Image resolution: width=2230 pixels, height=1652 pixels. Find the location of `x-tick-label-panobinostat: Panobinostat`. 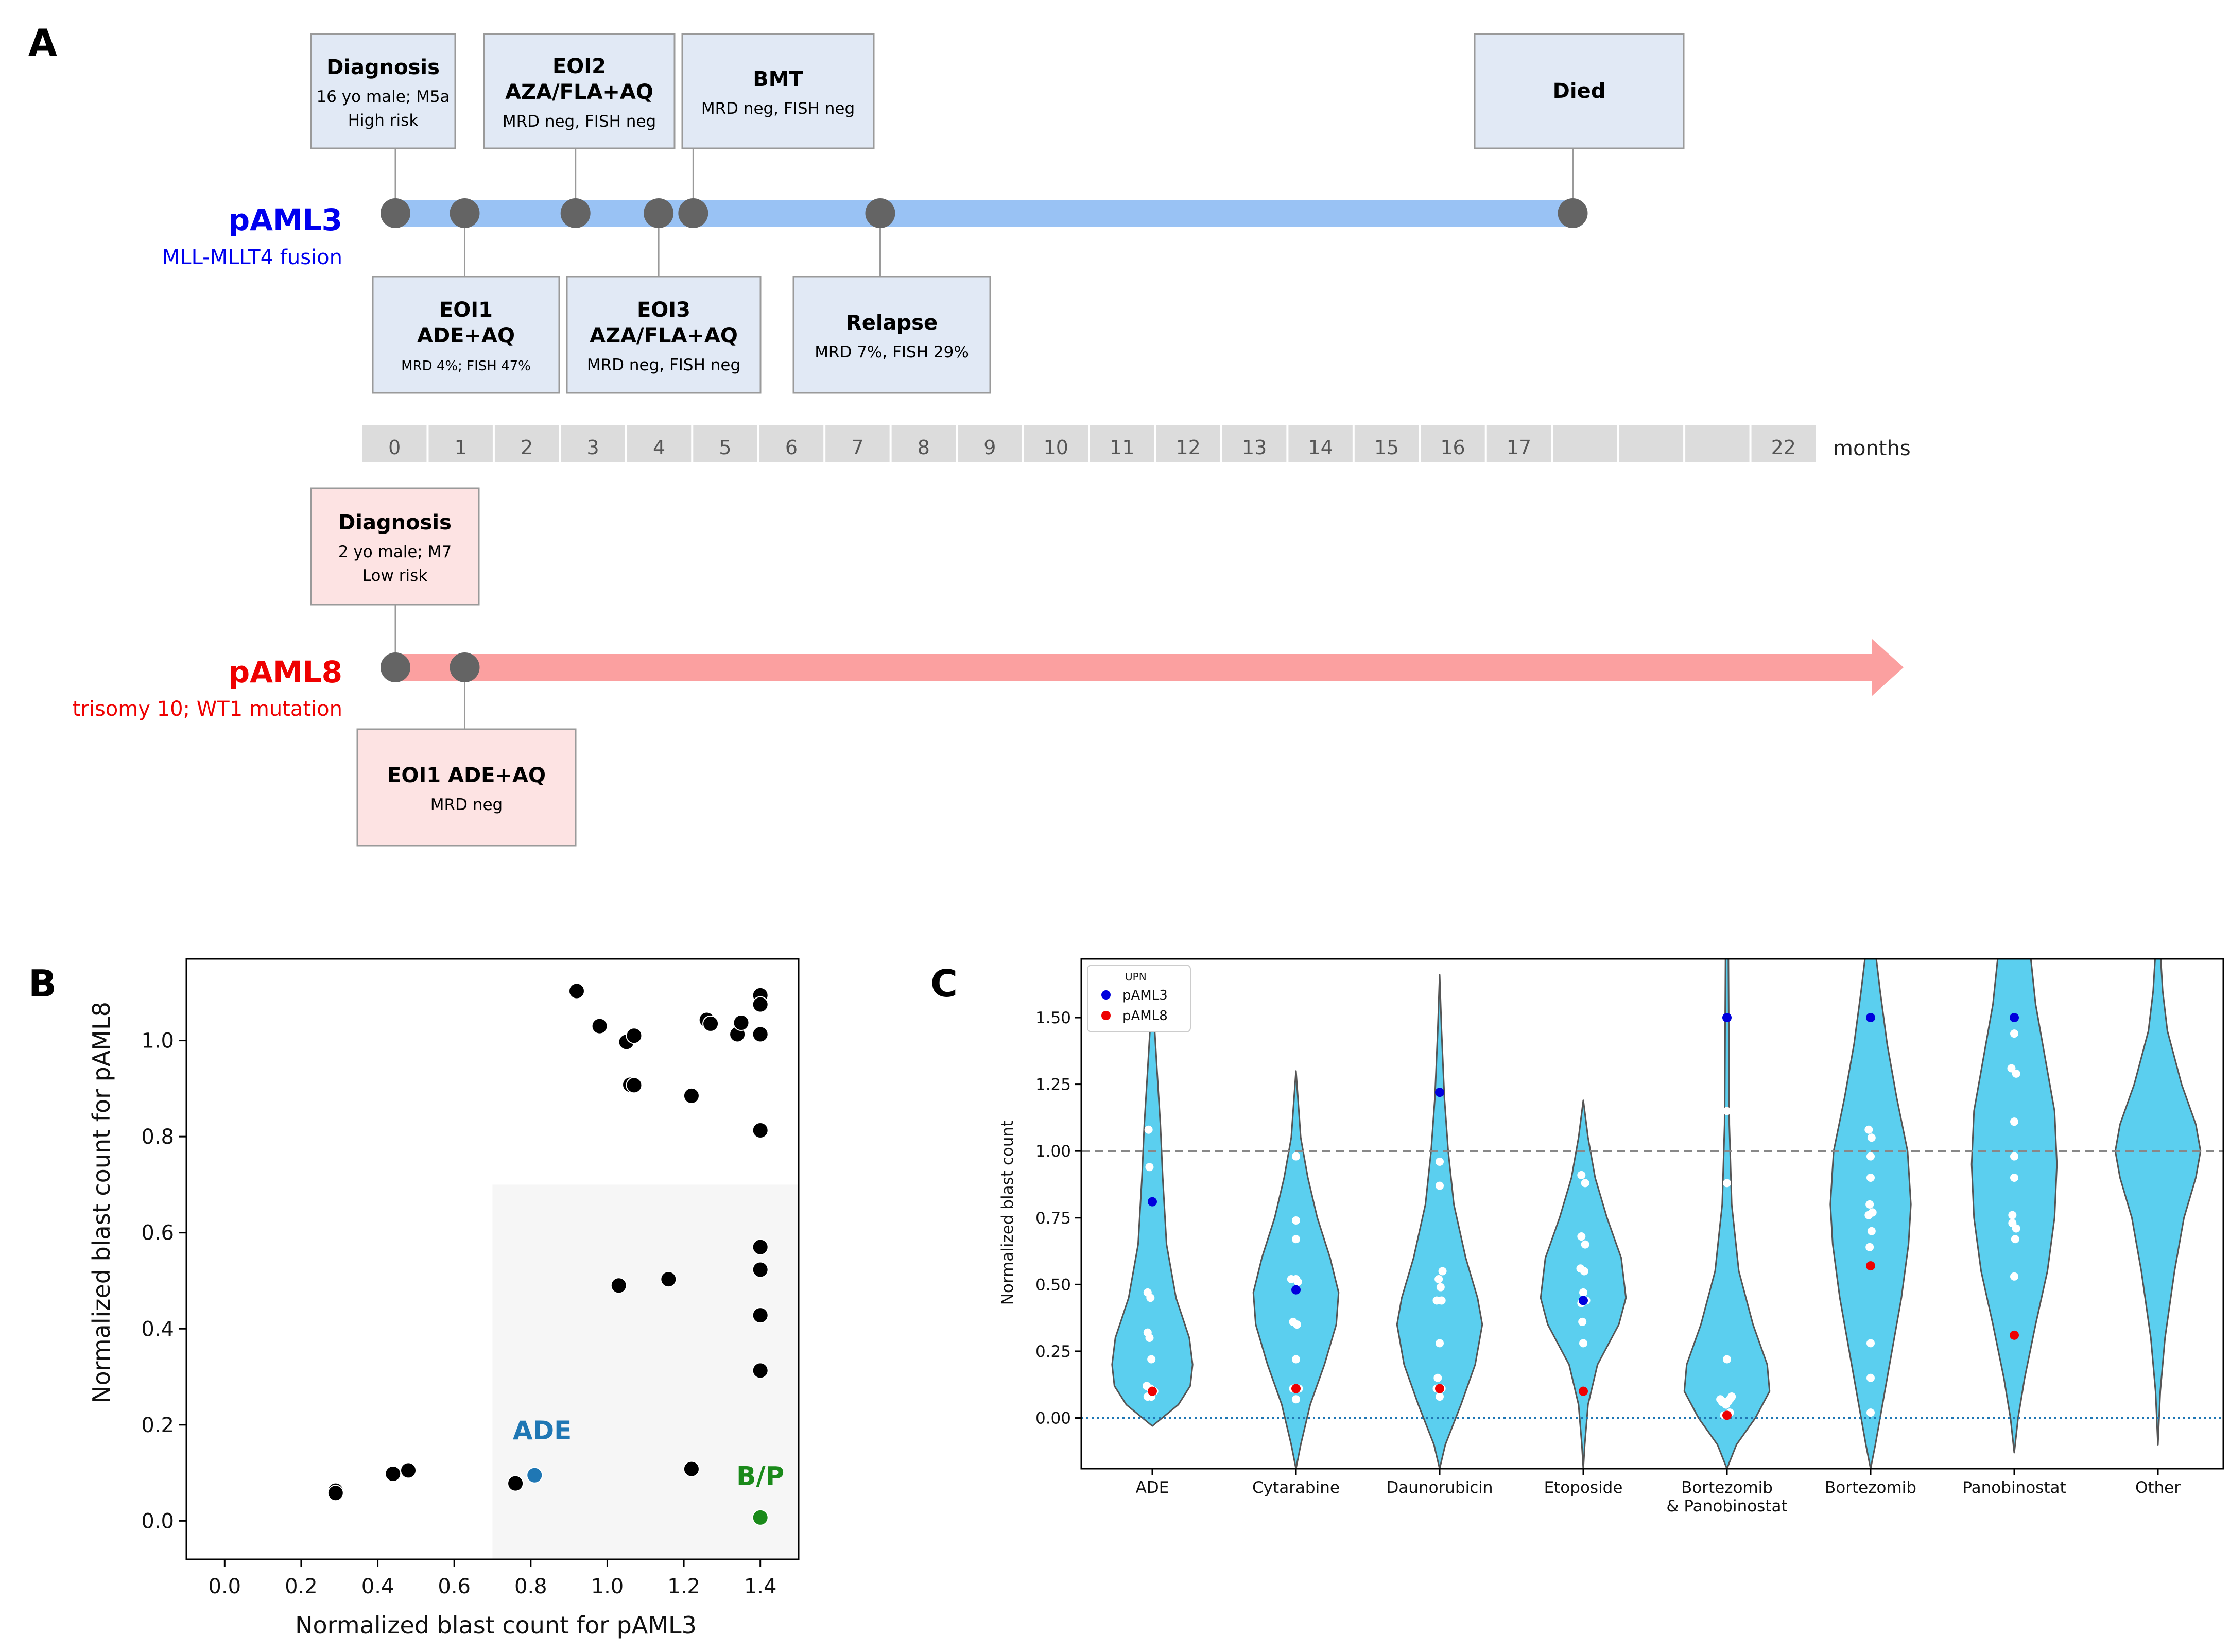

x-tick-label-panobinostat: Panobinostat is located at coordinates (2014, 1487).